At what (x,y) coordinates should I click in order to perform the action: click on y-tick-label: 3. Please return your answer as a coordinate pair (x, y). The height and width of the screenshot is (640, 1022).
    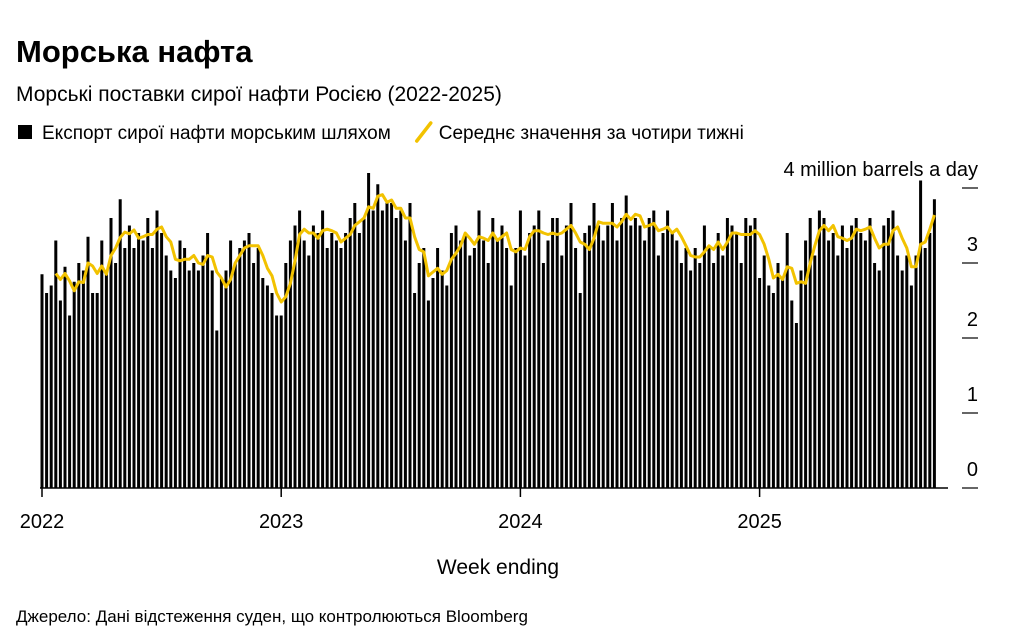
    Looking at the image, I should click on (972, 245).